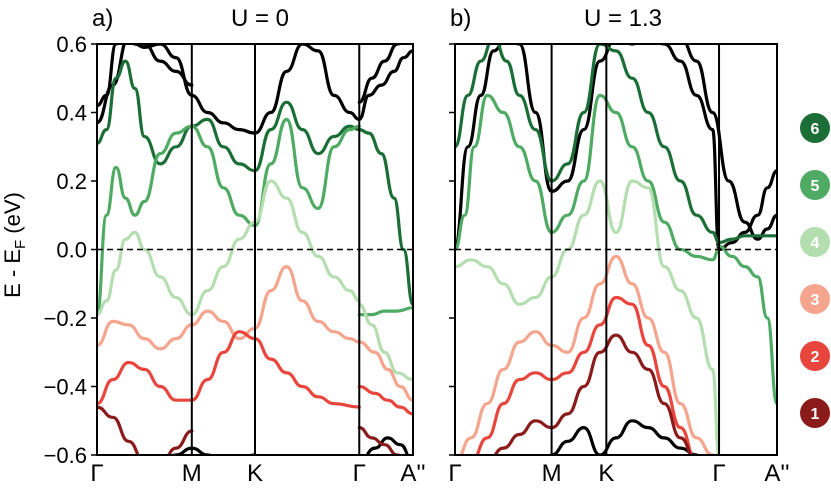  I want to click on y-tick-label: −0.6, so click(65, 455).